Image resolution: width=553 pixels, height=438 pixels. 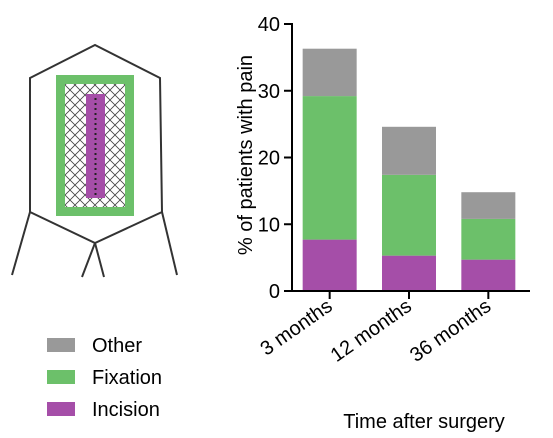 What do you see at coordinates (371, 331) in the screenshot?
I see `x-tick-label: 12 months` at bounding box center [371, 331].